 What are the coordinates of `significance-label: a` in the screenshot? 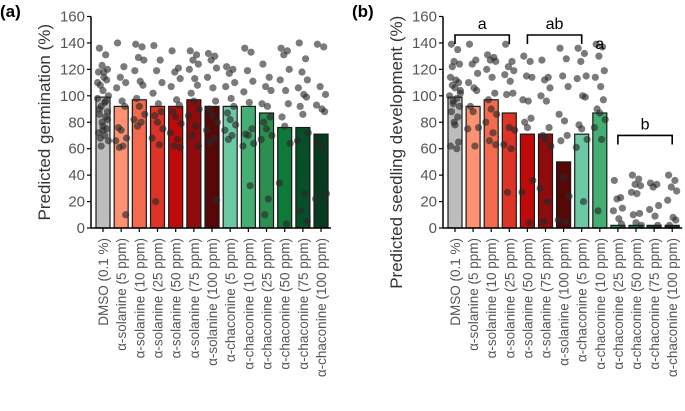 It's located at (482, 24).